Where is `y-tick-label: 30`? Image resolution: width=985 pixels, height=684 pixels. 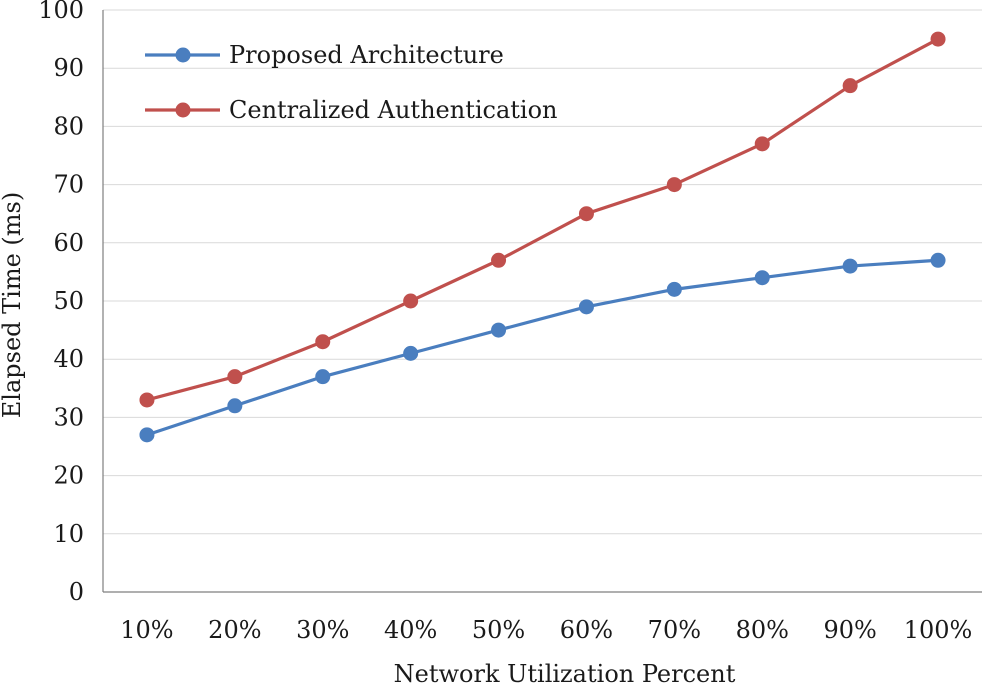 y-tick-label: 30 is located at coordinates (68, 417).